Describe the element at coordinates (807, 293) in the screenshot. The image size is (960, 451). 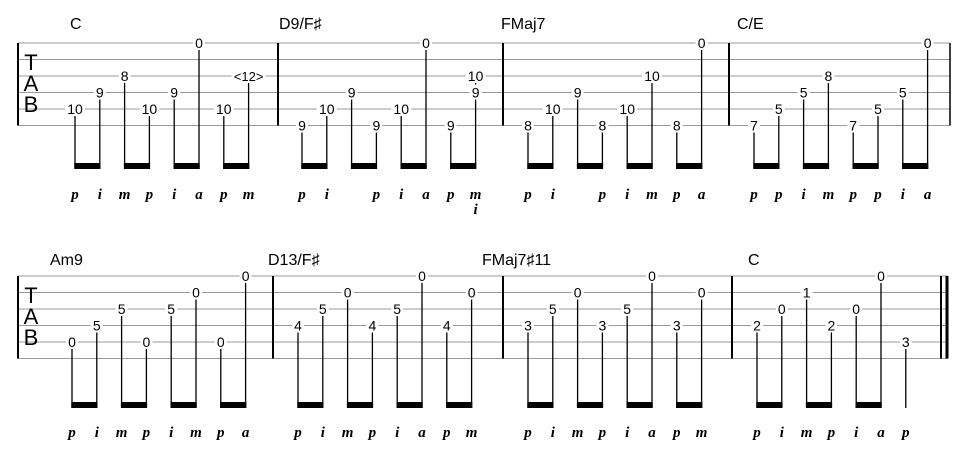
I see `fret-number: 1` at that location.